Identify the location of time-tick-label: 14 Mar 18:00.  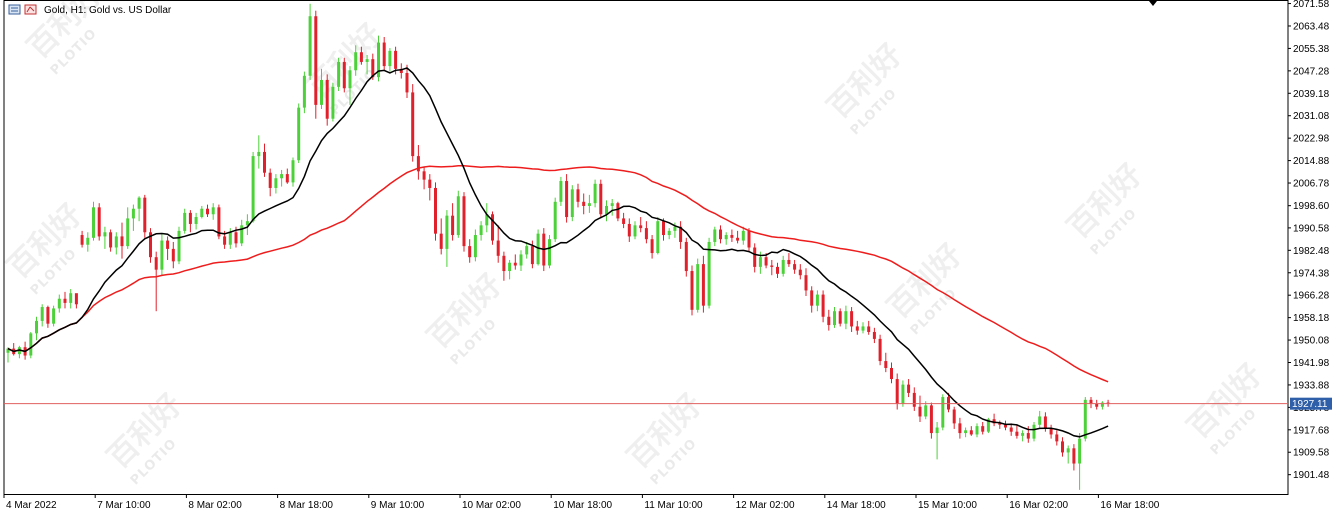
(856, 505).